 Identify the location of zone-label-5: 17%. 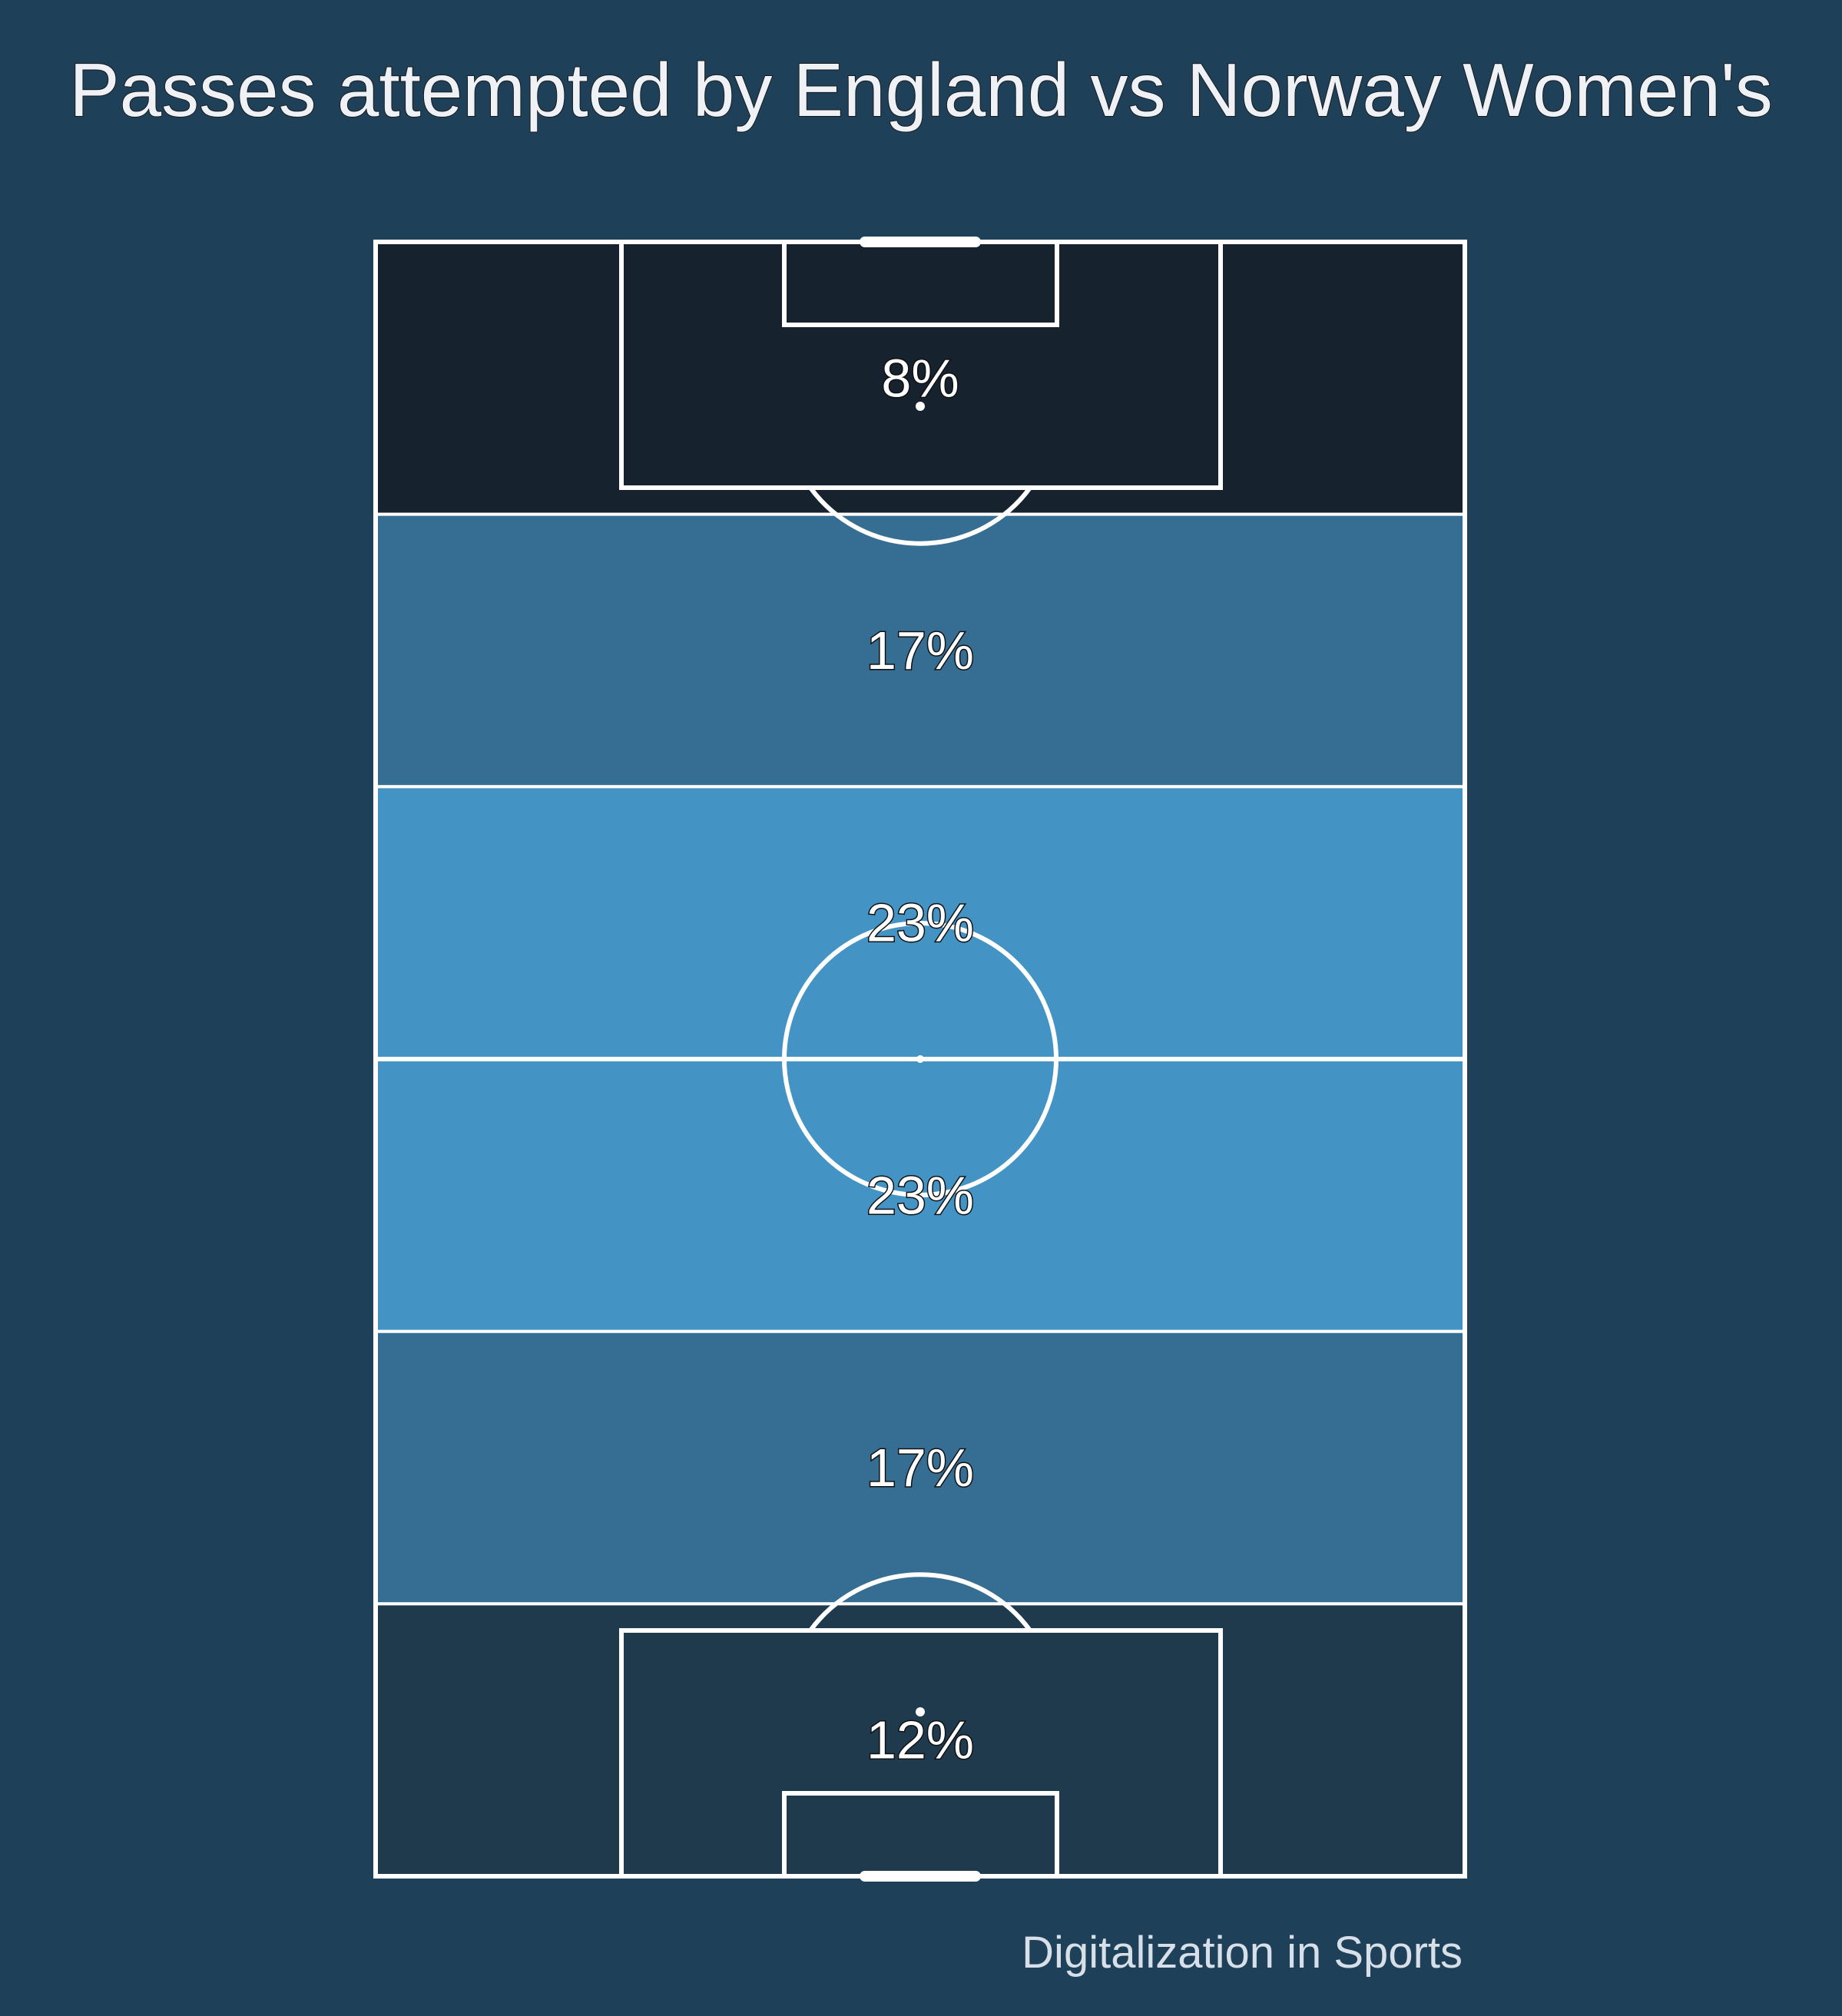
(920, 1468).